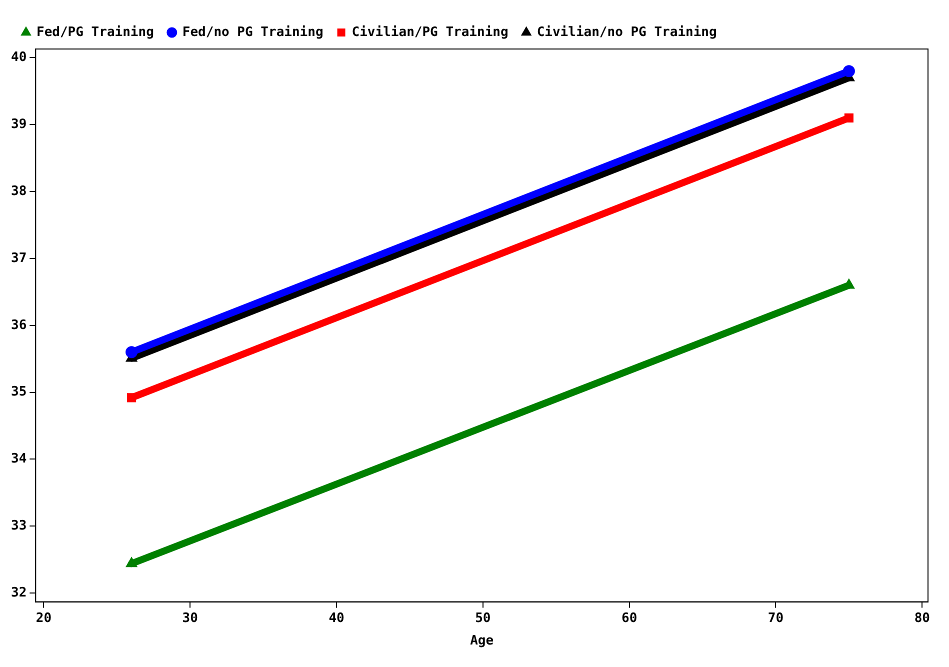 The width and height of the screenshot is (949, 667). I want to click on y-tick-label: 34, so click(18, 459).